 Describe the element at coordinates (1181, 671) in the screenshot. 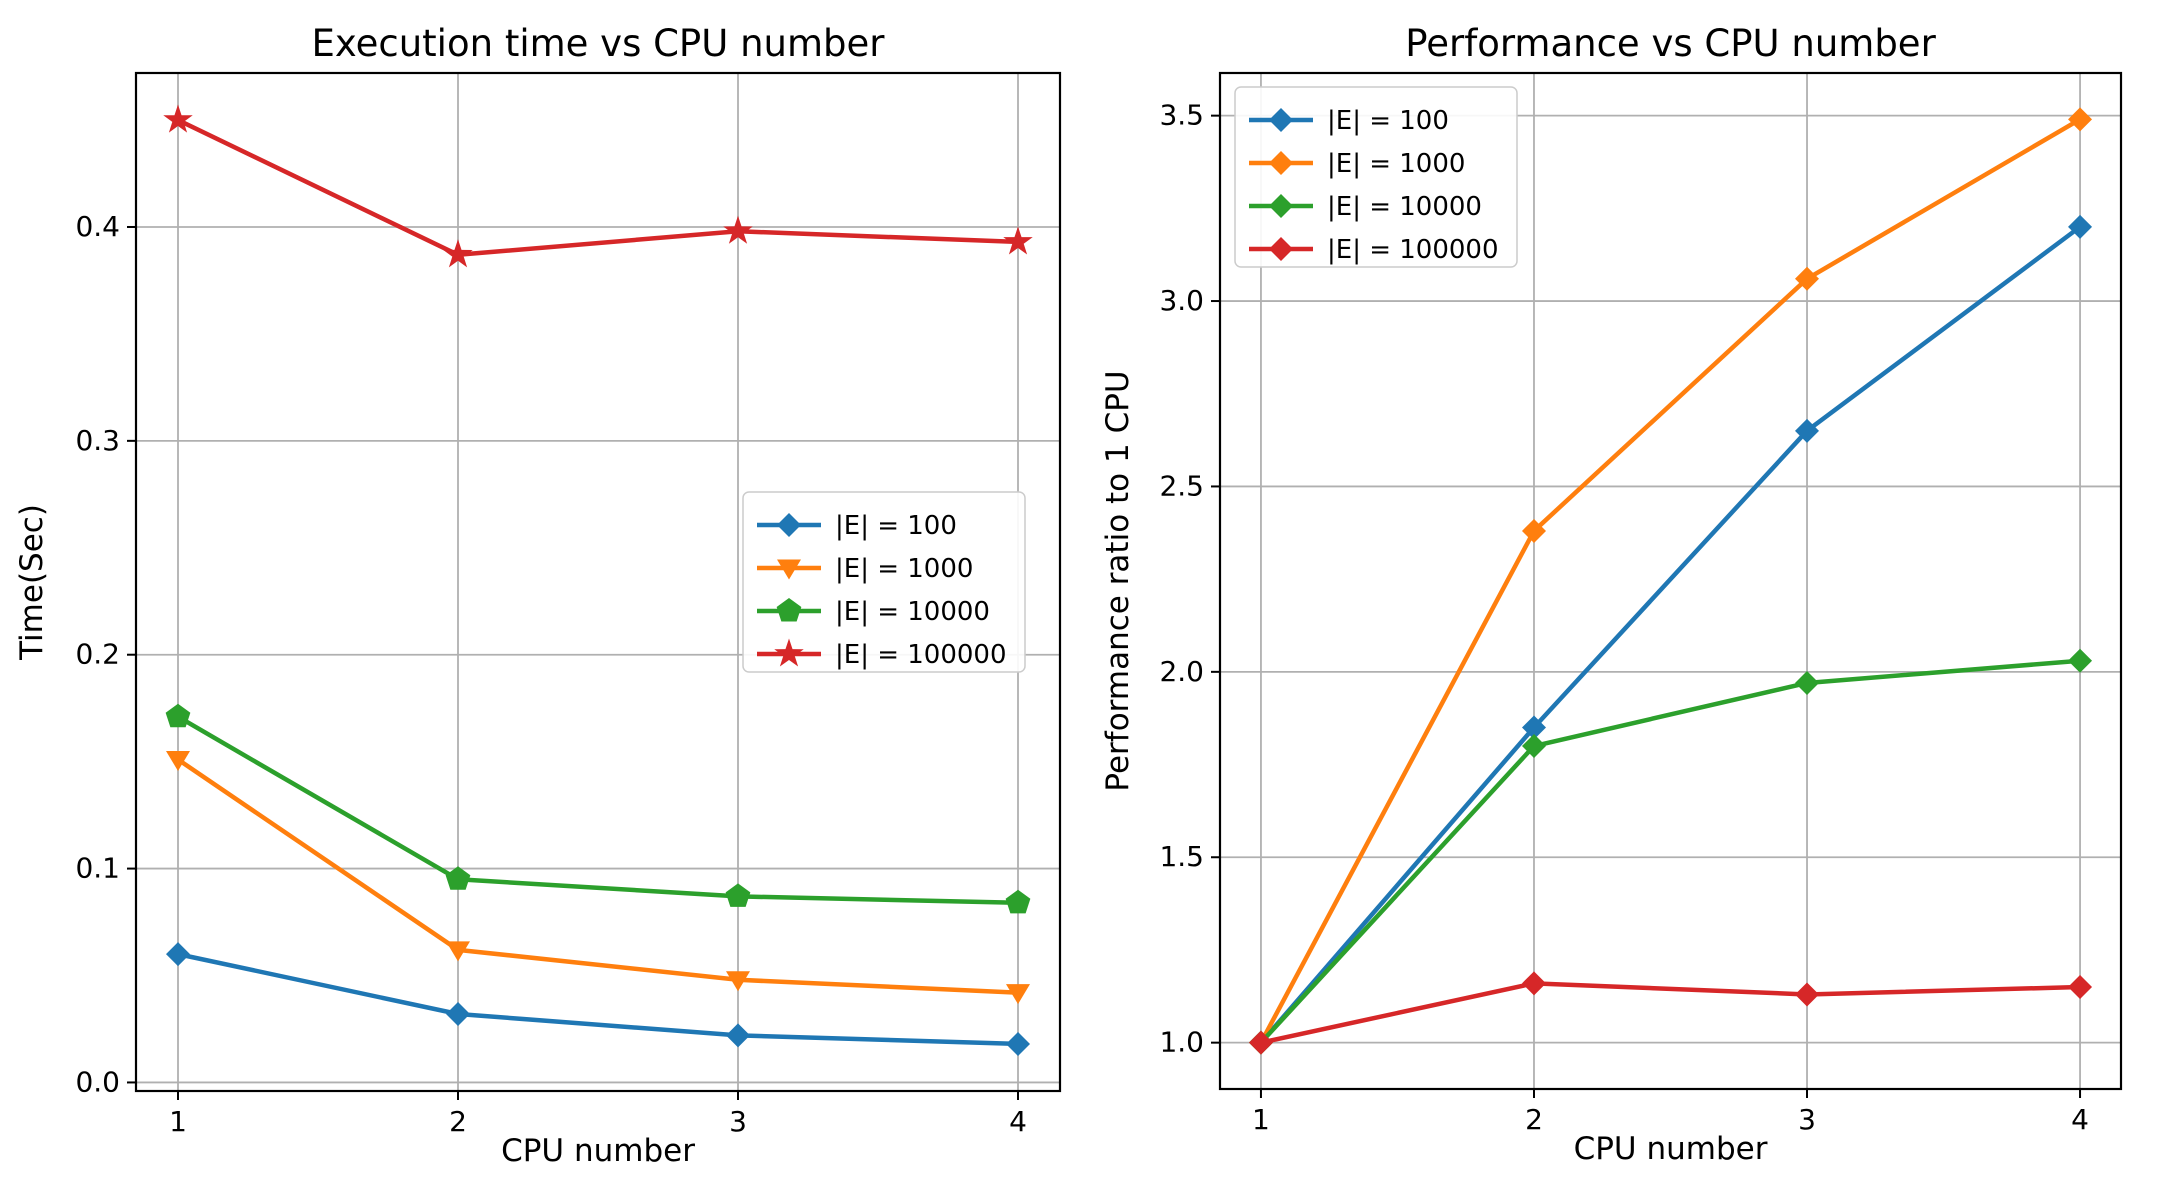

I see `y-tick-label: 2.0` at that location.